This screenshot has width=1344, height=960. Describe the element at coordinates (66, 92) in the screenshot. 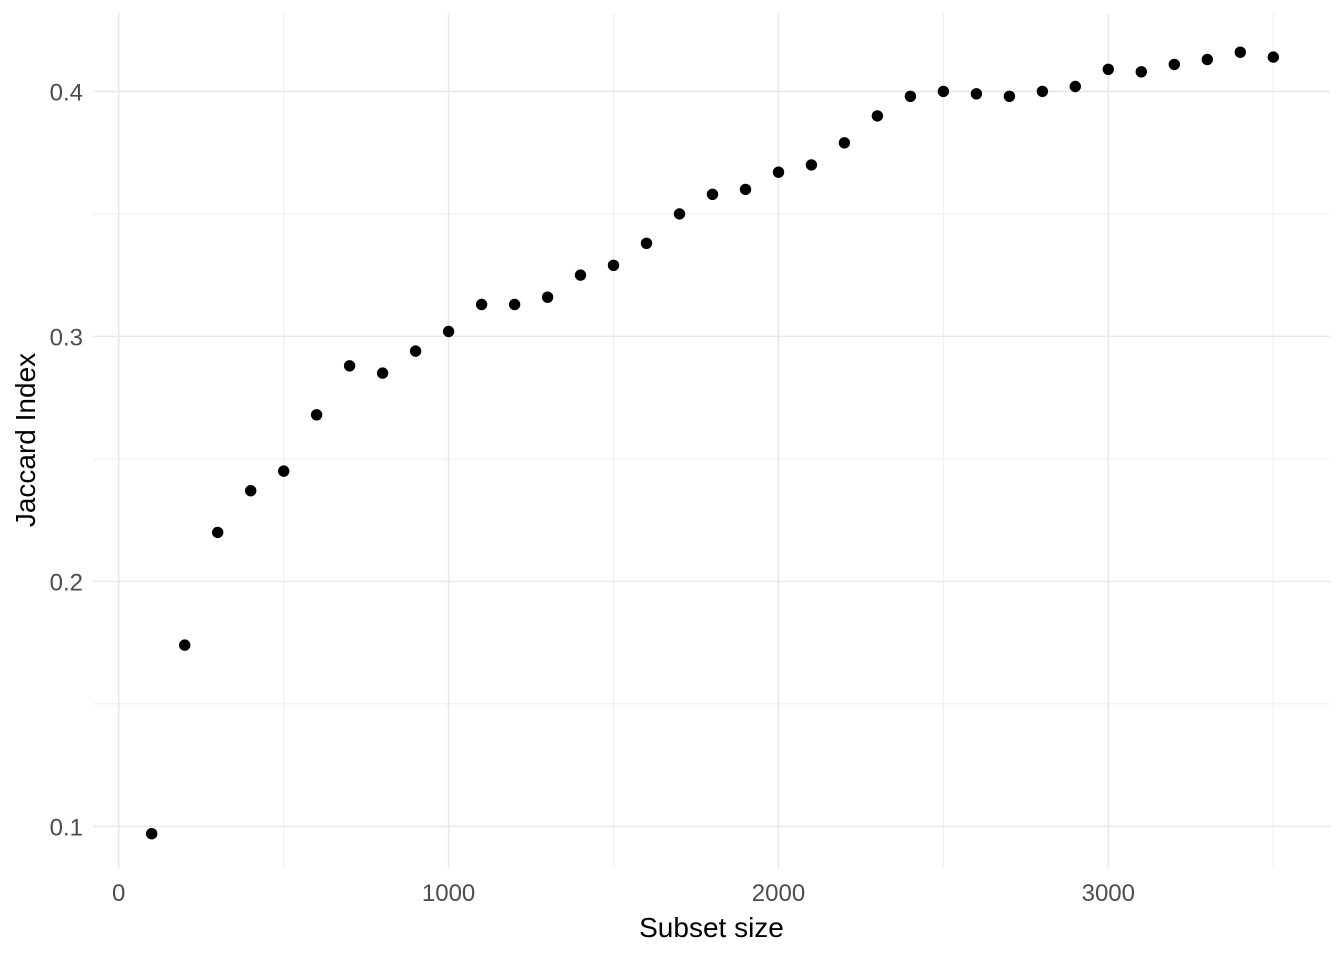

I see `y-tick-label: 0.4` at that location.